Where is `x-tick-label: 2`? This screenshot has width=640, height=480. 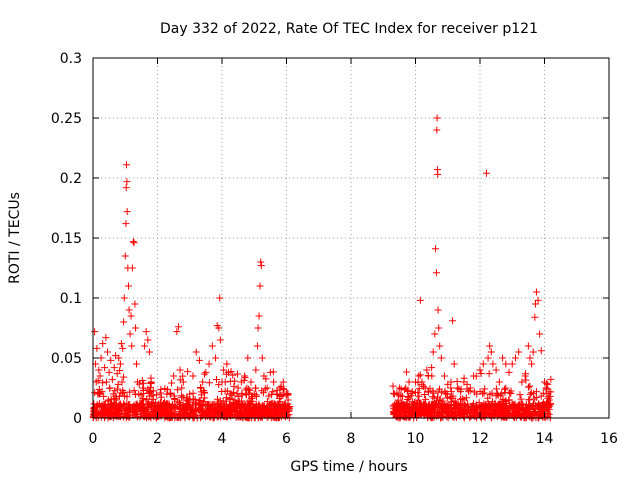 x-tick-label: 2 is located at coordinates (157, 439).